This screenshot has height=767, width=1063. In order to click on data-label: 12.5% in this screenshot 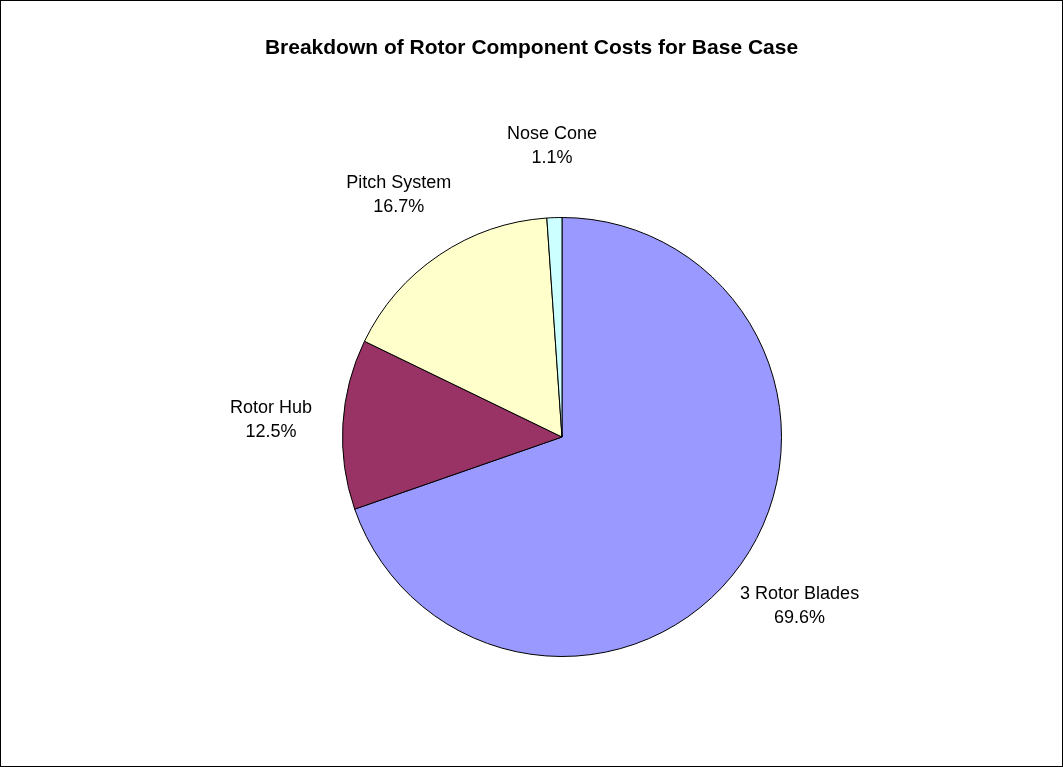, I will do `click(271, 431)`.